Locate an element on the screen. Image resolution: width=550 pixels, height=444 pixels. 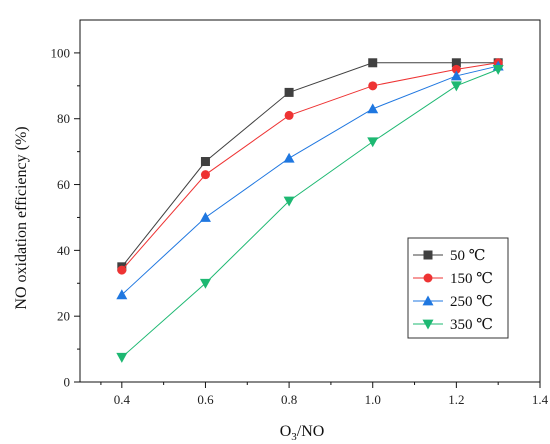
x-axis-title: O3/NO is located at coordinates (302, 433).